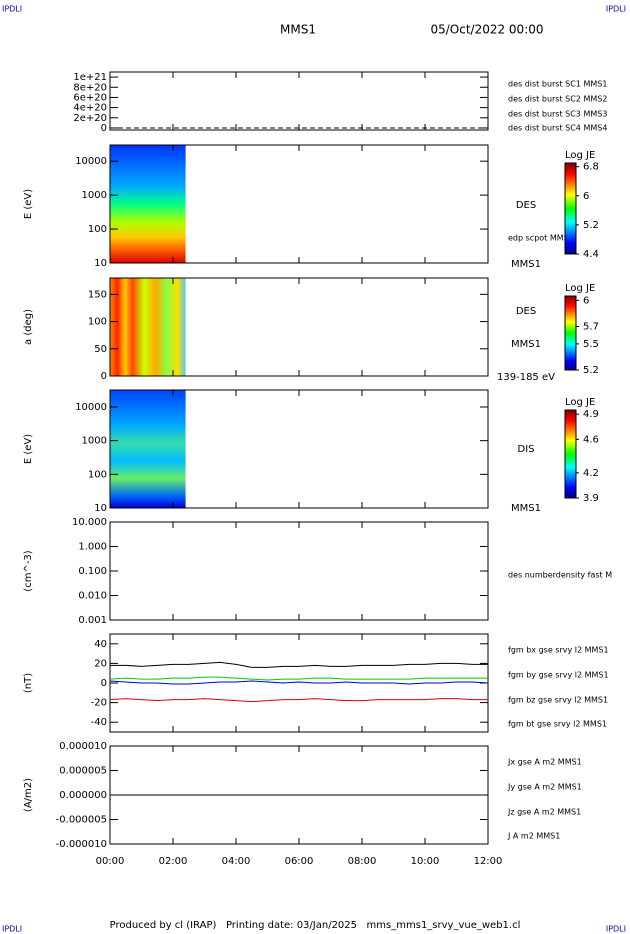 Image resolution: width=630 pixels, height=934 pixels. What do you see at coordinates (28, 795) in the screenshot?
I see `y-axis-label: (A/m2)` at bounding box center [28, 795].